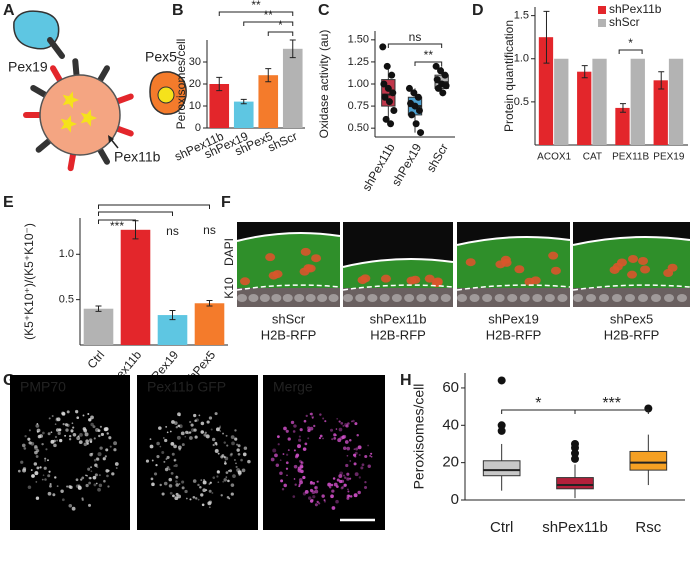 The image size is (692, 561). What do you see at coordinates (358, 62) in the screenshot?
I see `y-tick-label: 1.25` at bounding box center [358, 62].